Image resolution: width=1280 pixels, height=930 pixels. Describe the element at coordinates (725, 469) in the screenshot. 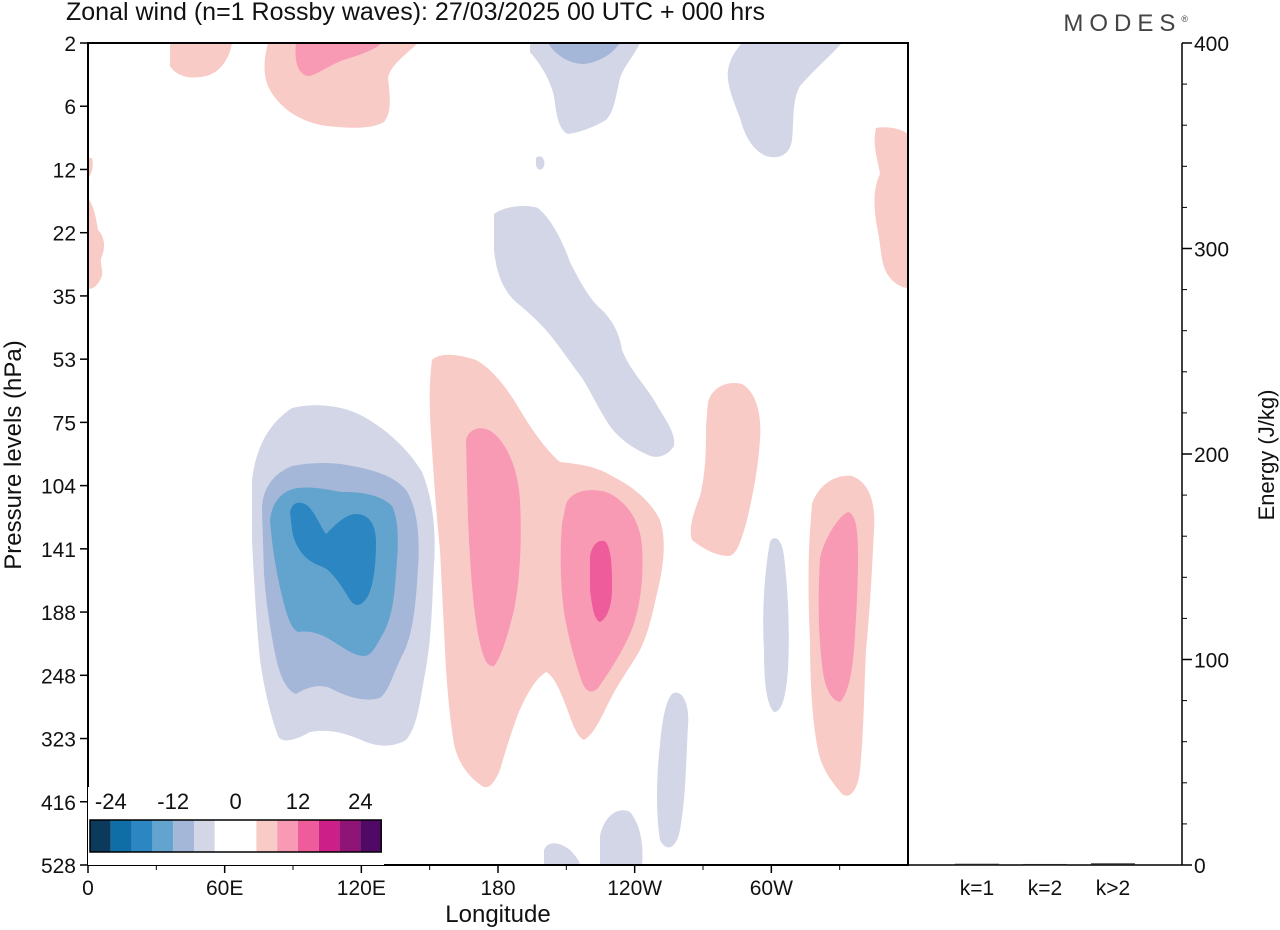

I see `contour-pos-column-60w` at that location.